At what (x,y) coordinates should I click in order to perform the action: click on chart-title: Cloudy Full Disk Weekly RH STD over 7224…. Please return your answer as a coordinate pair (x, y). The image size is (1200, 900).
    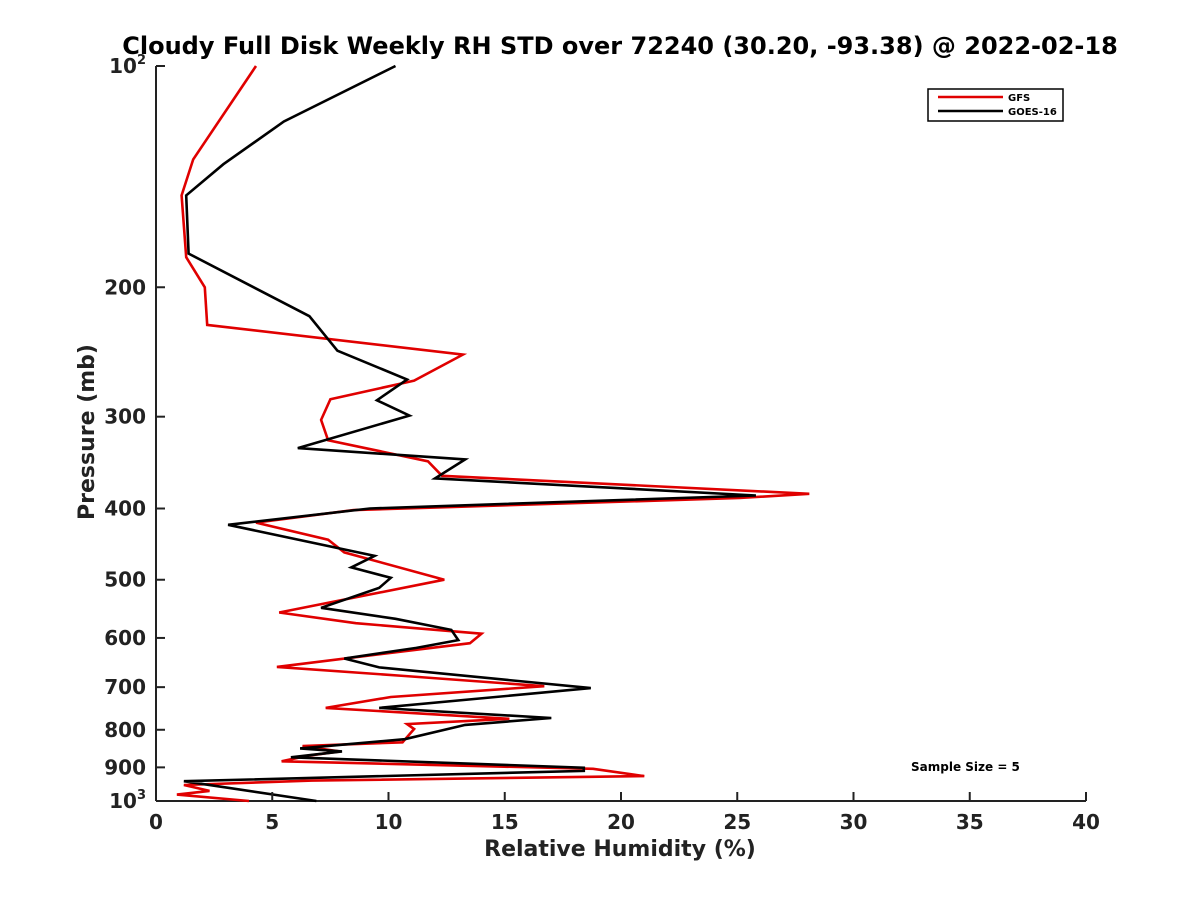
    Looking at the image, I should click on (620, 46).